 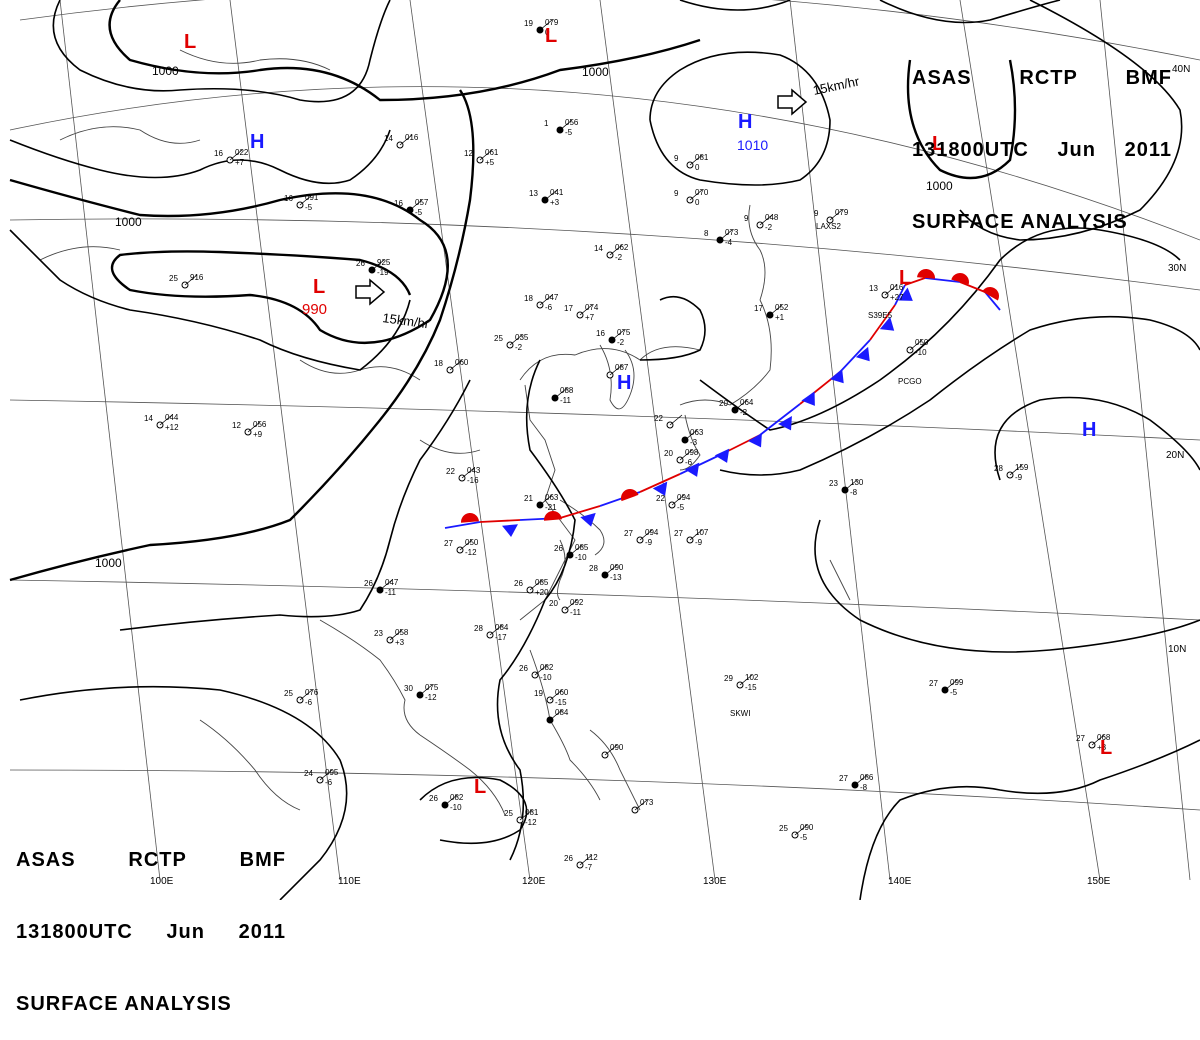 I want to click on station-plot: 090, so click(x=612, y=751).